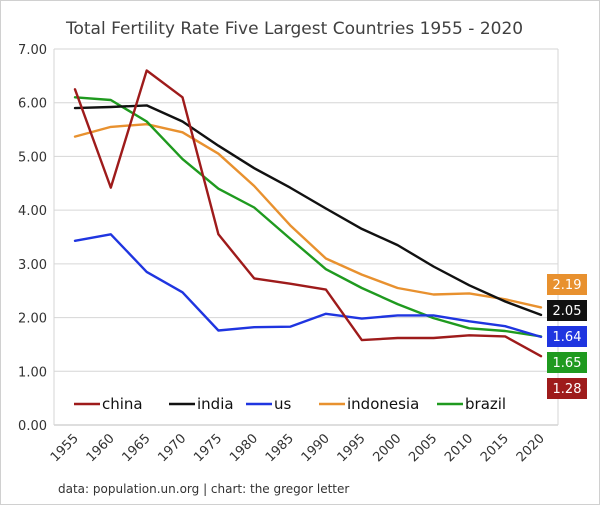 This screenshot has height=506, width=600. I want to click on x-tick-label: 2015, so click(495, 448).